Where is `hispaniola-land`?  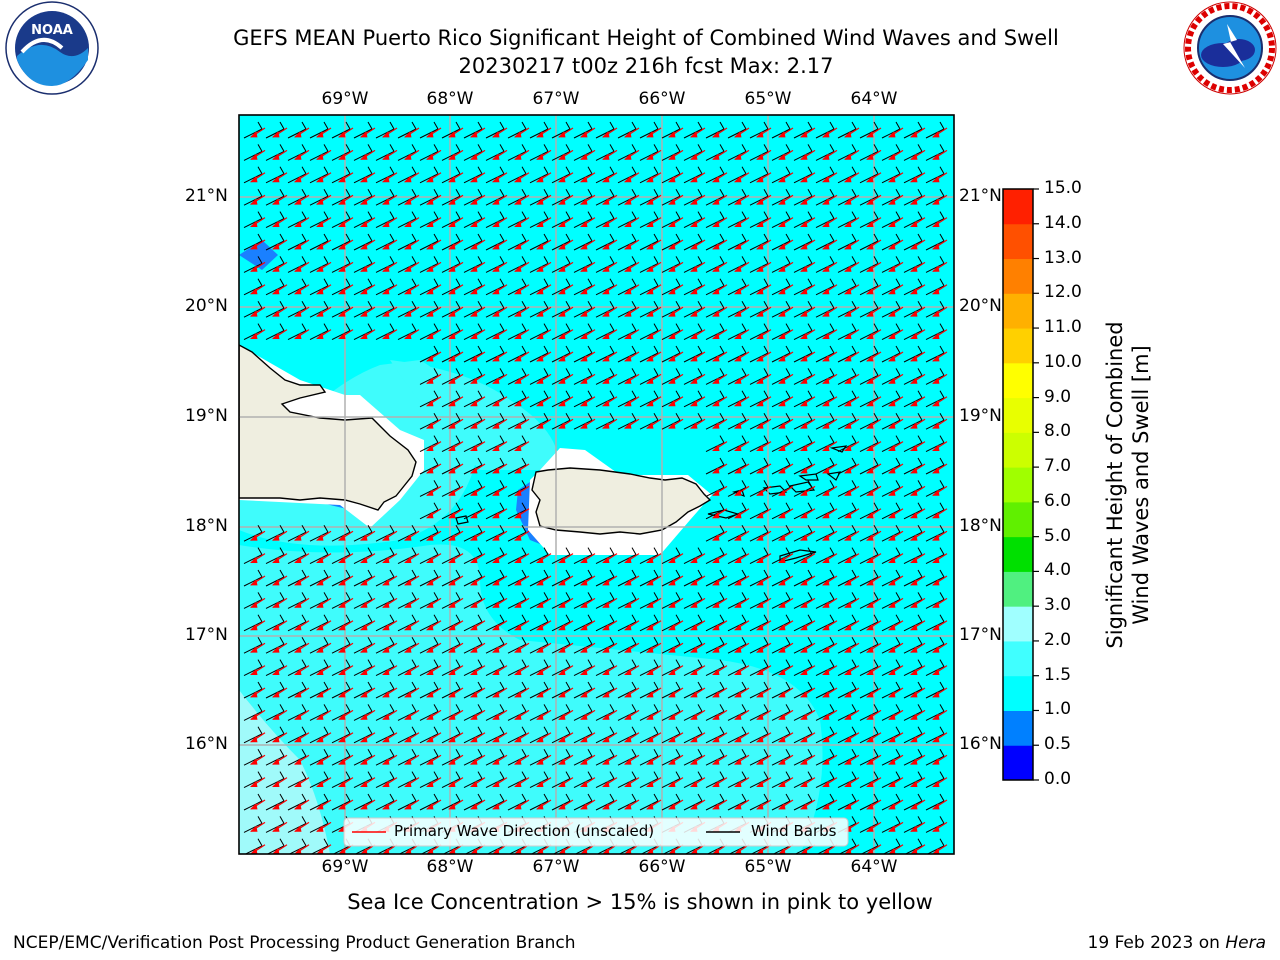
hispaniola-land is located at coordinates (328, 427).